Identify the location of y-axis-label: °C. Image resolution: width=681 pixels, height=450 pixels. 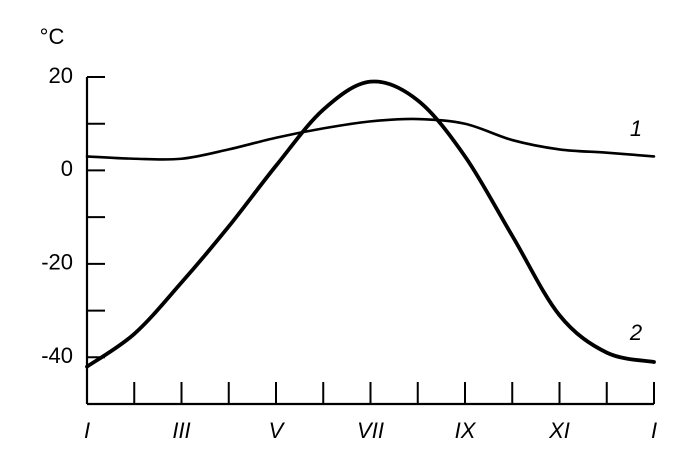
(52, 36).